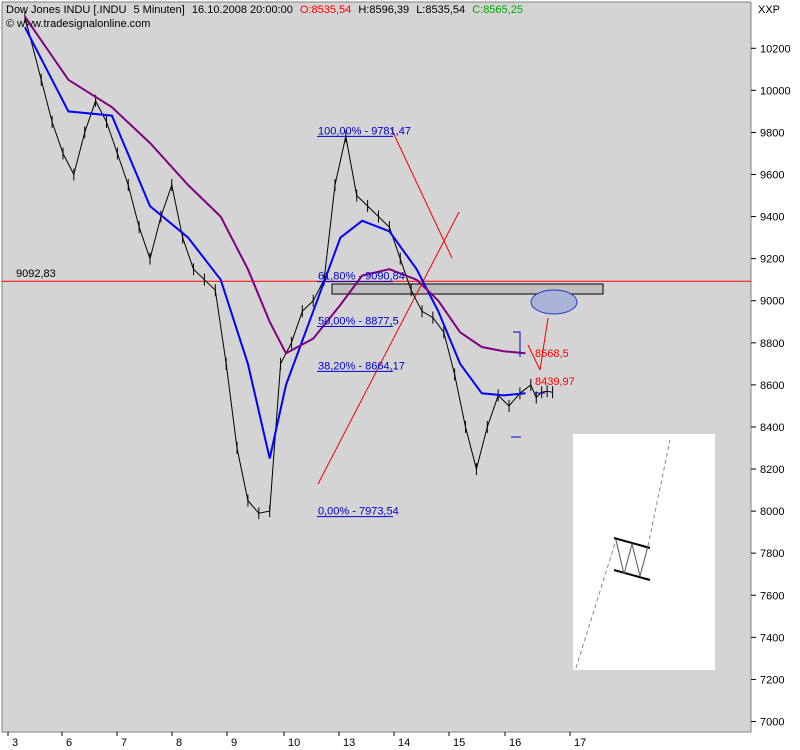  I want to click on y-tick-label: 9000, so click(772, 302).